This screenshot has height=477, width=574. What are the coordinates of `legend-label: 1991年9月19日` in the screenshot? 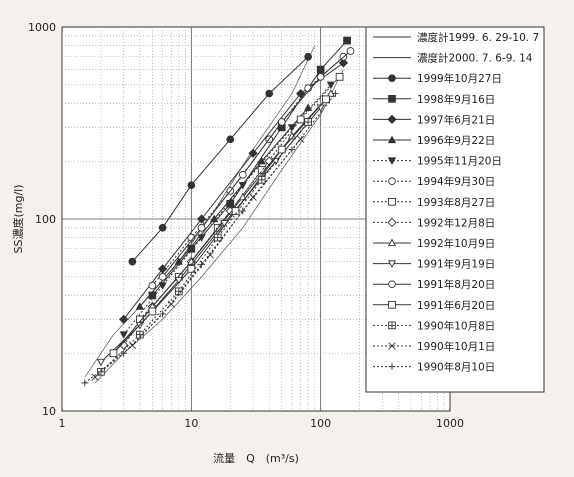 It's located at (456, 264).